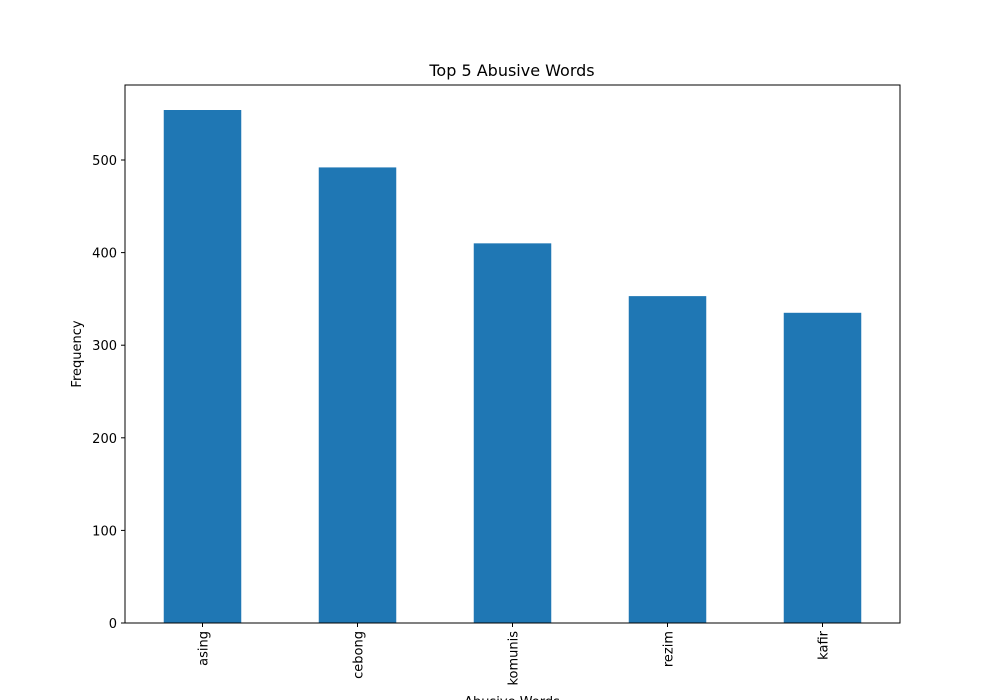  Describe the element at coordinates (104, 531) in the screenshot. I see `y-tick-label: 100` at that location.